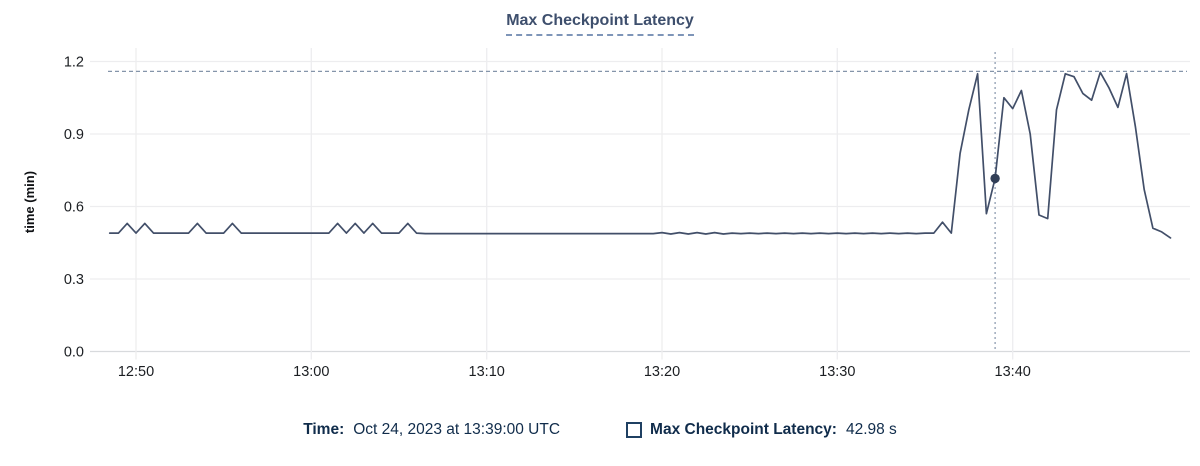 This screenshot has height=466, width=1200. What do you see at coordinates (74, 135) in the screenshot?
I see `y-tick-label: 0.9` at bounding box center [74, 135].